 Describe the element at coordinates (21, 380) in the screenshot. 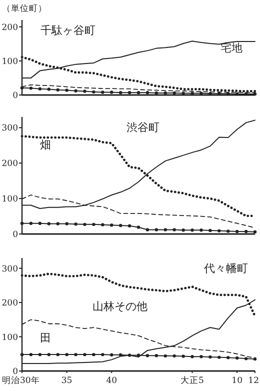

I see `x-tick-label: 明治30年` at that location.